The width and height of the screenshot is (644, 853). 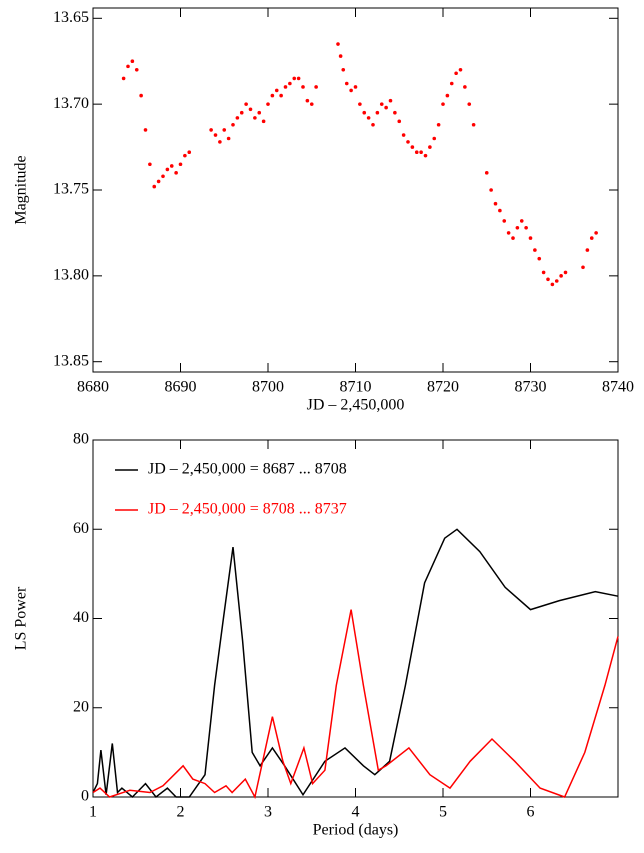 I want to click on x-tick-label: 3, so click(x=268, y=812).